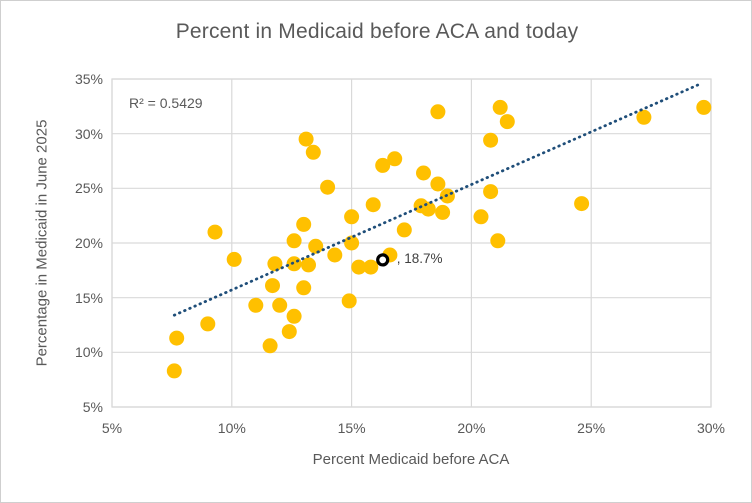 The image size is (752, 503). What do you see at coordinates (419, 258) in the screenshot?
I see `highlight-point-label: , 18.7%` at bounding box center [419, 258].